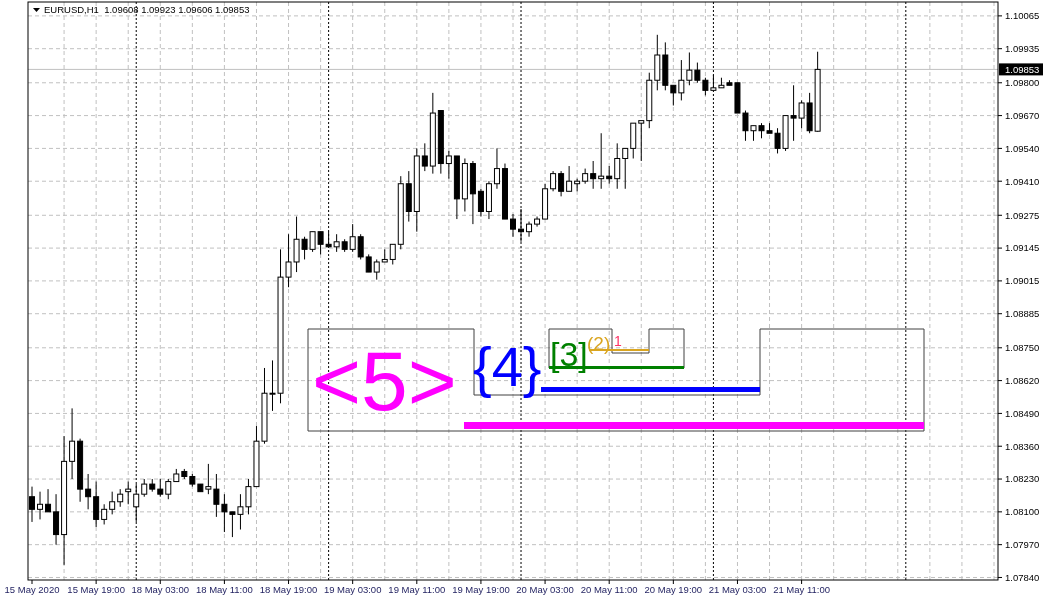 This screenshot has height=600, width=1044. Describe the element at coordinates (1022, 479) in the screenshot. I see `y-tick-label: 1.08230` at that location.